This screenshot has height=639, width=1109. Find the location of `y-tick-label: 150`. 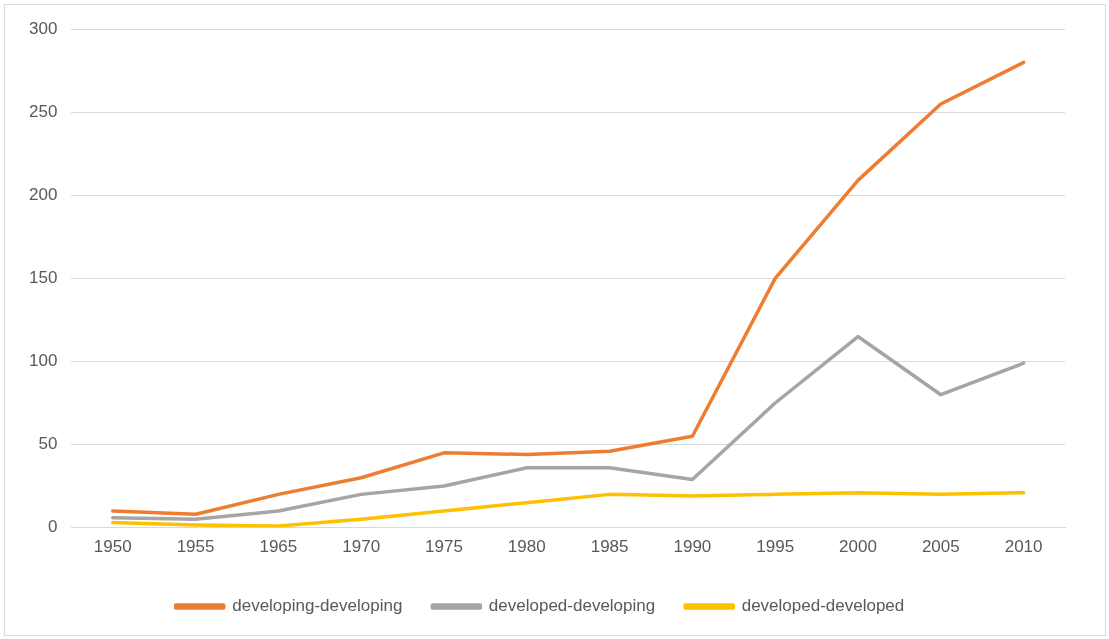

y-tick-label: 150 is located at coordinates (43, 278).